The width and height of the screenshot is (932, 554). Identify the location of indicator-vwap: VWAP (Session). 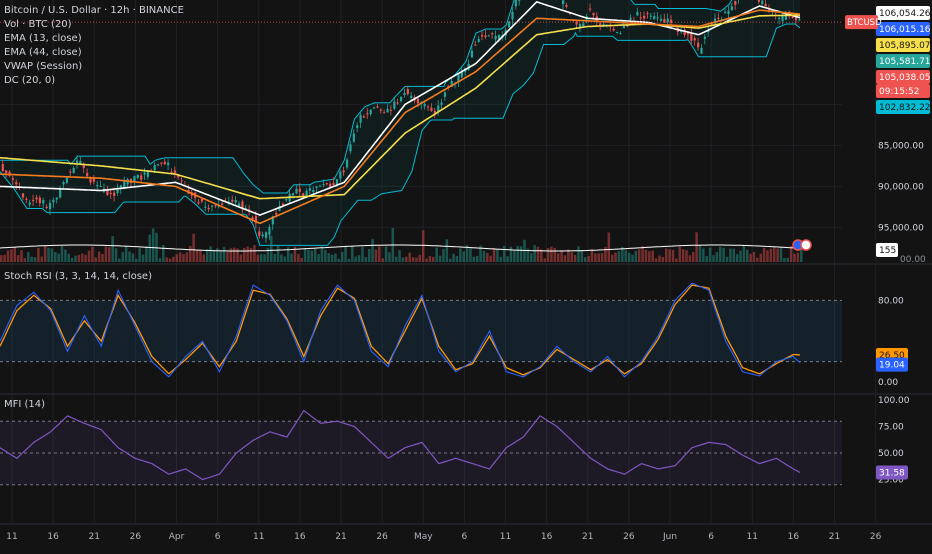
(43, 66).